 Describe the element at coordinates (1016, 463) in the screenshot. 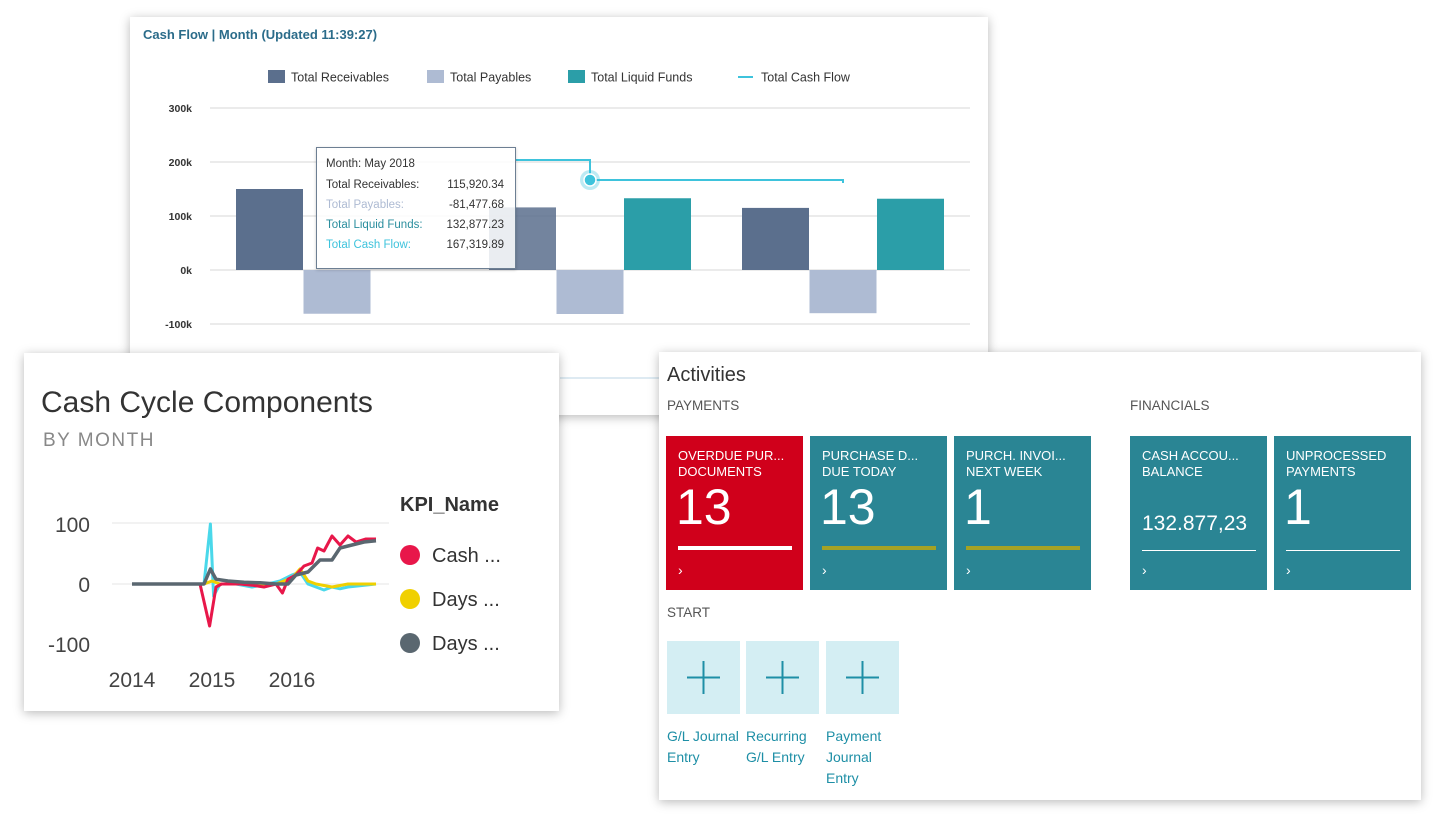

I see `tile-label: PURCH. INVOI... NEXT WEEK` at that location.